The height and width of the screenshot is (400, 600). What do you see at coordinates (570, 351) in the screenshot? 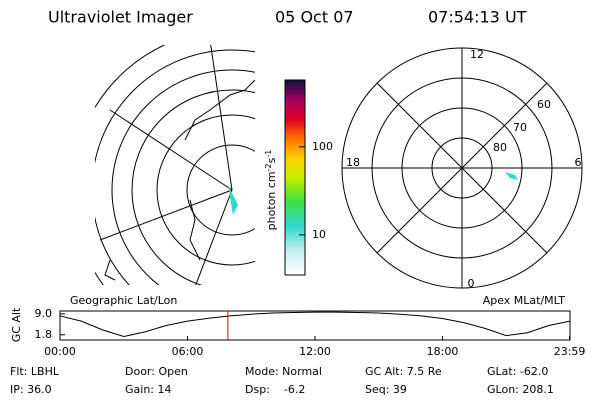
I see `x-tick-label: 23:59` at bounding box center [570, 351].